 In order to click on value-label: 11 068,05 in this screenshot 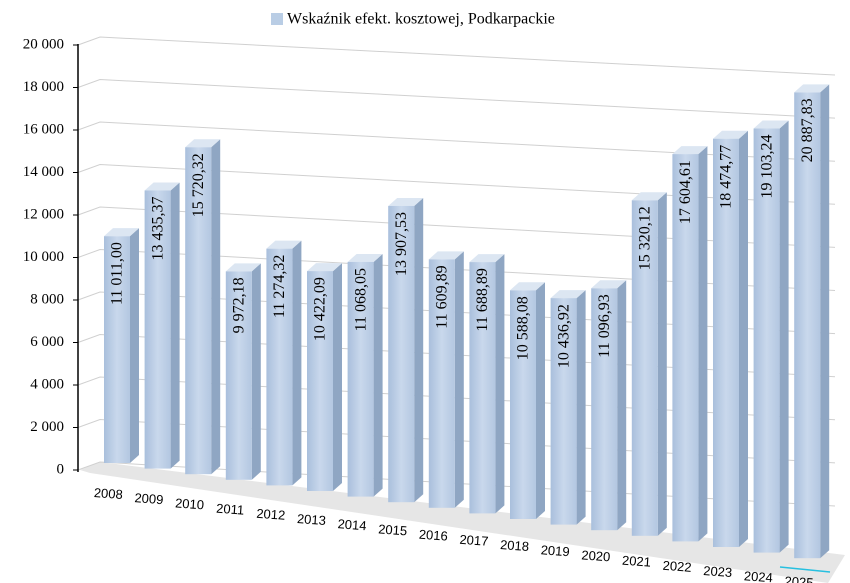, I will do `click(360, 299)`.